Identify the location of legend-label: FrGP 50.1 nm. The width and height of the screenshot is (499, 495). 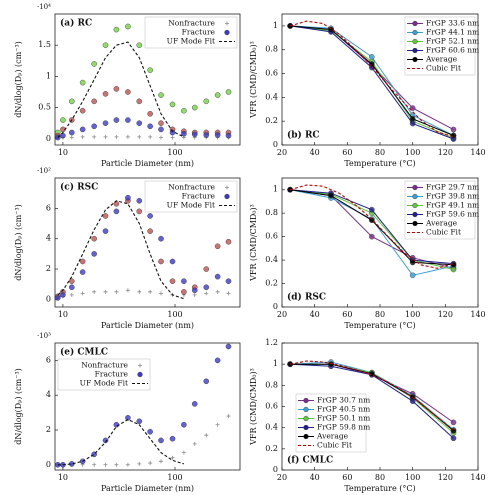
(343, 418).